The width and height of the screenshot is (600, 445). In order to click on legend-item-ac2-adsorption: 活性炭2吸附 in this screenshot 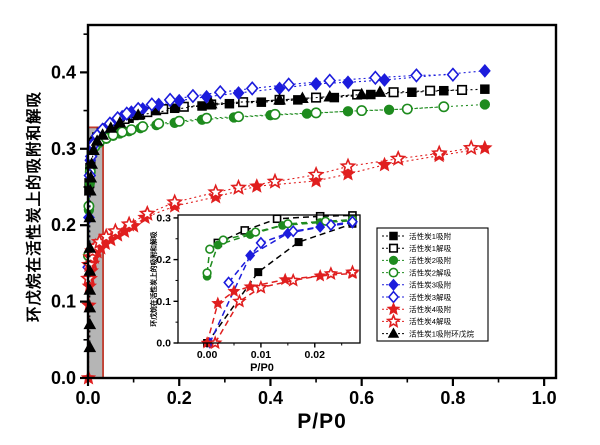, I will do `click(417, 260)`.